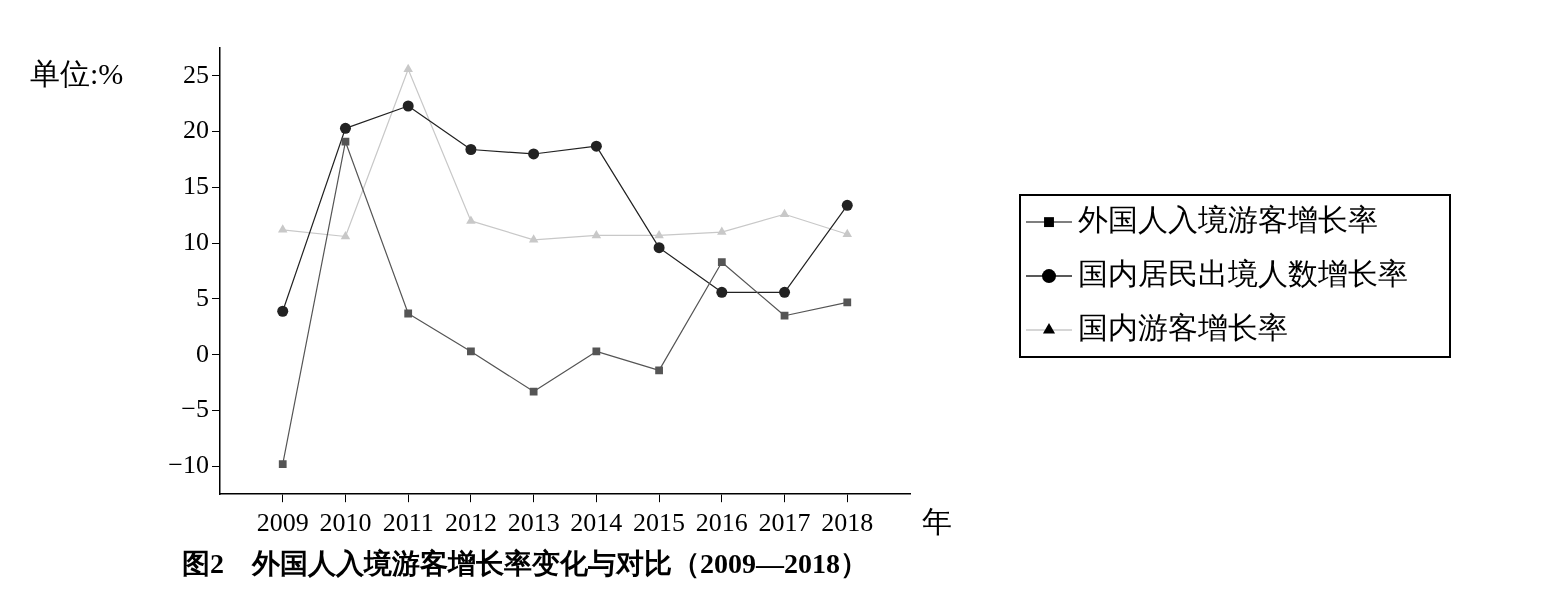 Image resolution: width=1549 pixels, height=589 pixels. I want to click on x-tick-label: 2018, so click(847, 522).